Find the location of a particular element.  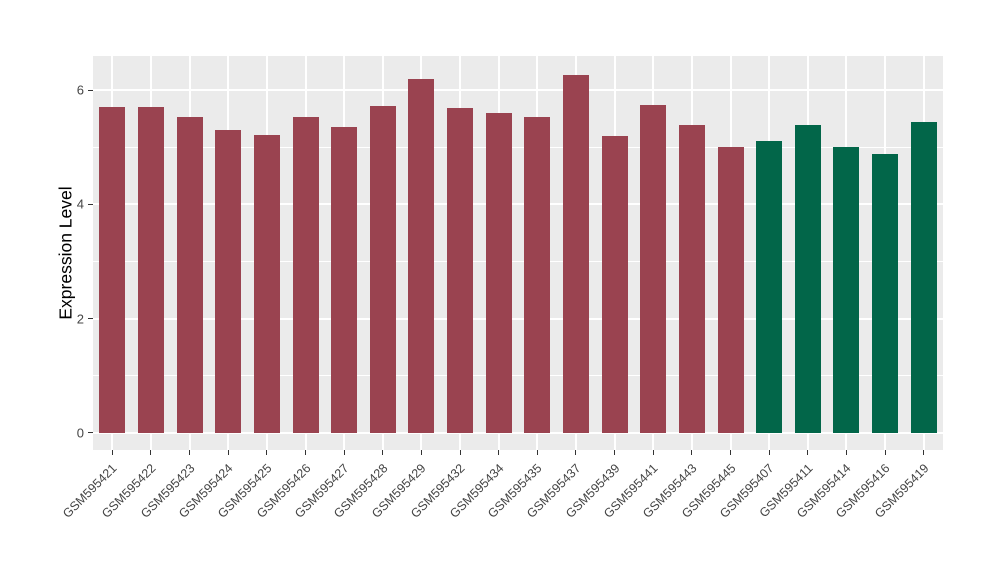

bar-GSM595416 is located at coordinates (885, 293).